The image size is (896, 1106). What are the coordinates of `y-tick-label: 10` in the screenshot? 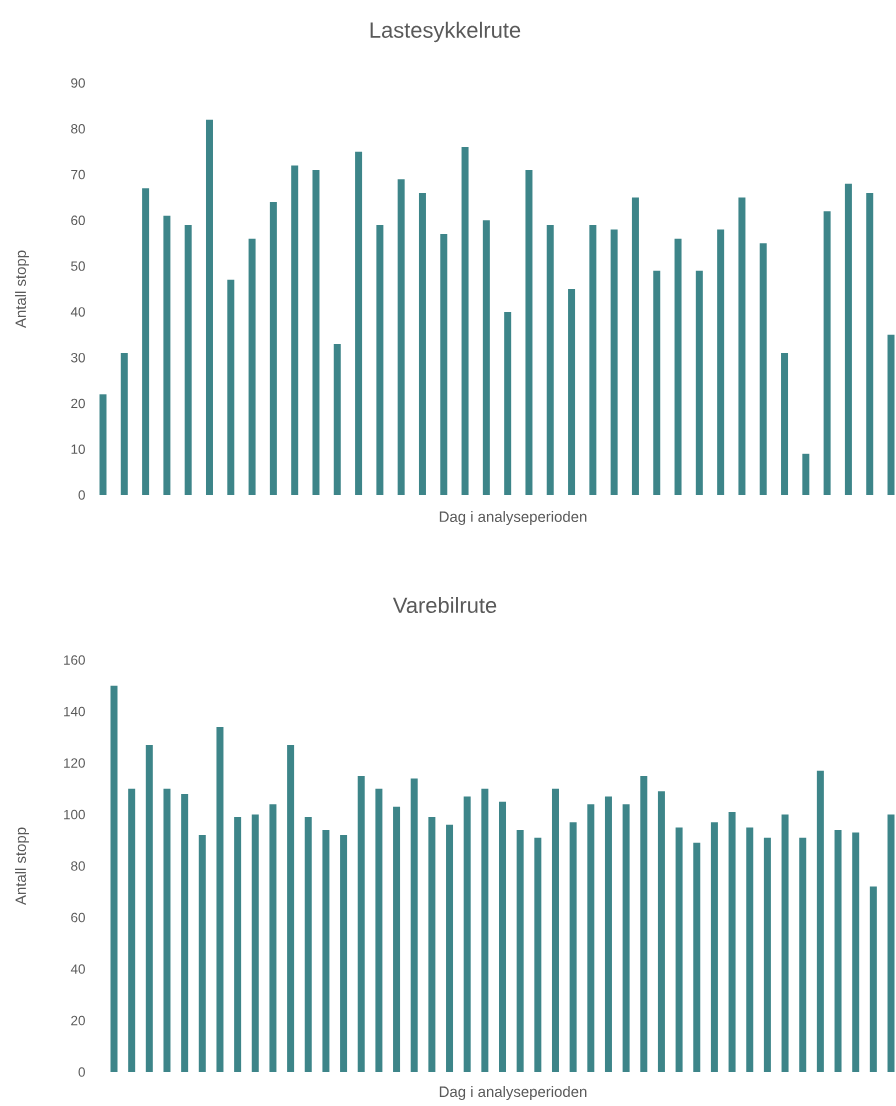 It's located at (78, 449).